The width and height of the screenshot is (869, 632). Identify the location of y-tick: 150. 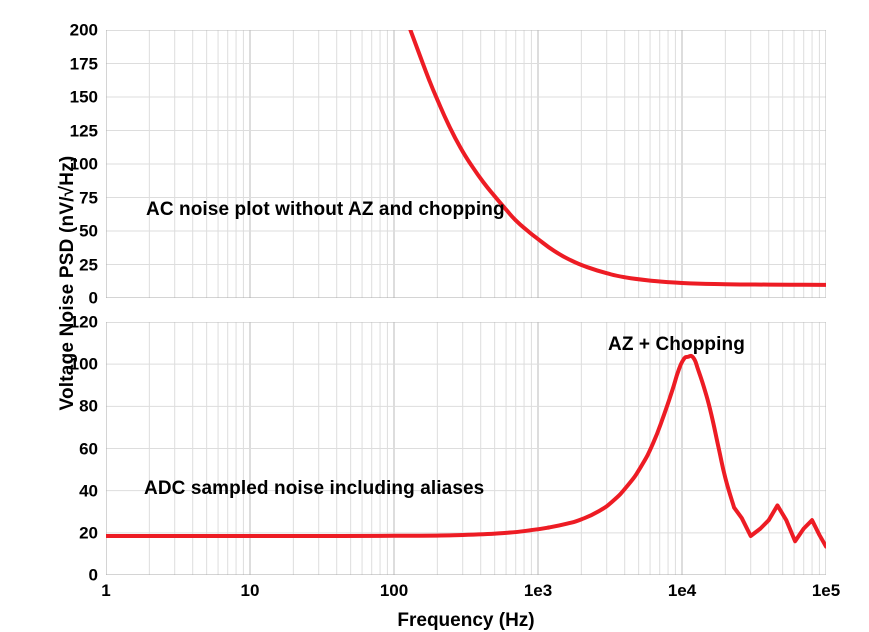
(83, 97).